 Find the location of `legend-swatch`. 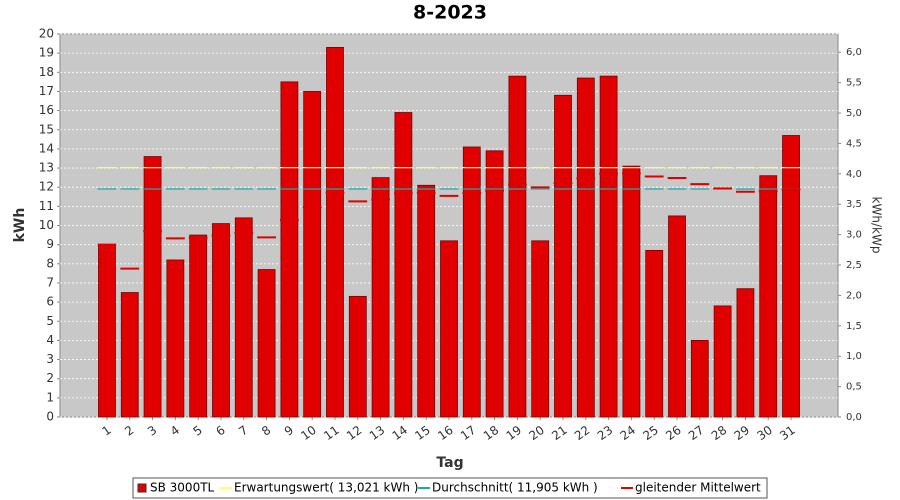

legend-swatch is located at coordinates (142, 488).